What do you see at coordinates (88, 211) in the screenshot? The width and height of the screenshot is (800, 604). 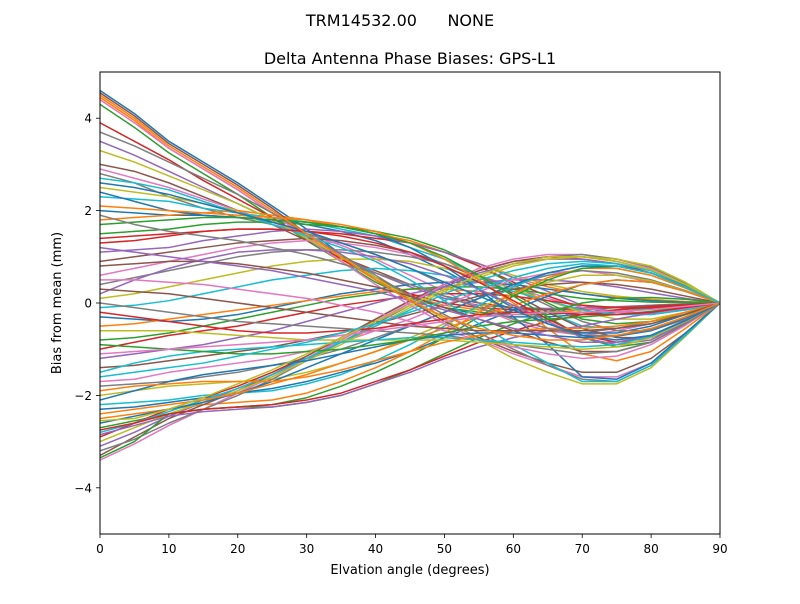 I see `y-tick-label: 2` at bounding box center [88, 211].